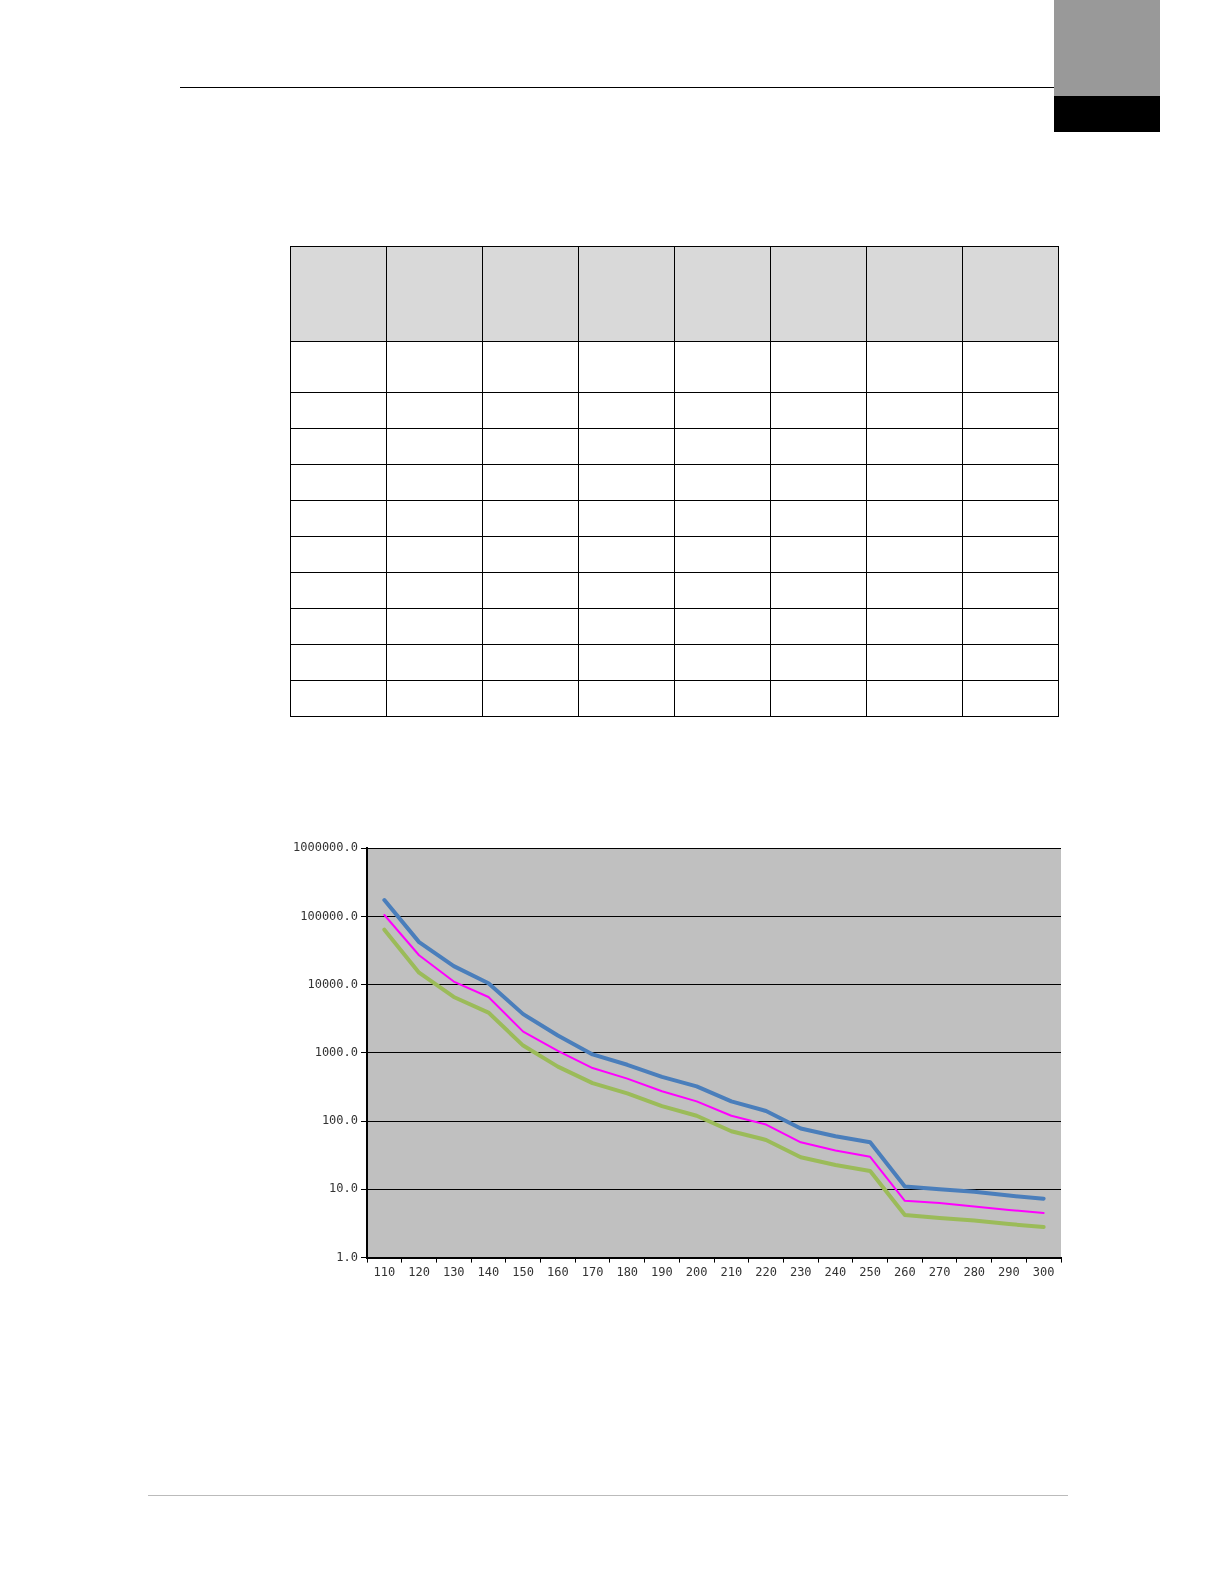 This screenshot has height=1584, width=1224. Describe the element at coordinates (731, 1271) in the screenshot. I see `x-tick-label: 210` at that location.